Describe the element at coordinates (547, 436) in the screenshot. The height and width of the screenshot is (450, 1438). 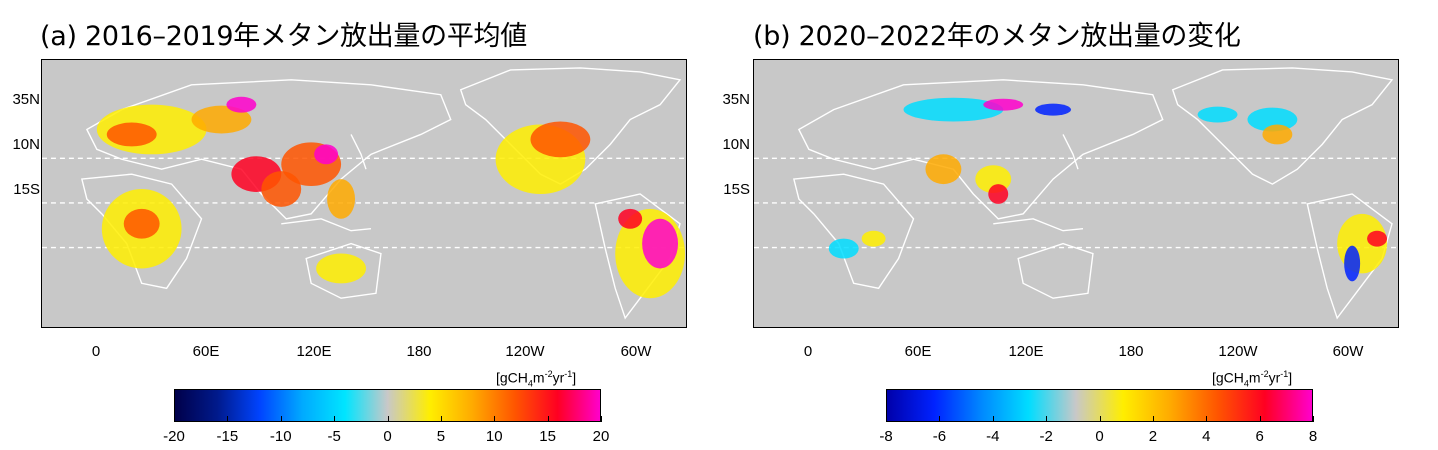
I see `panel-a-colorbar-tick-label: 15` at that location.